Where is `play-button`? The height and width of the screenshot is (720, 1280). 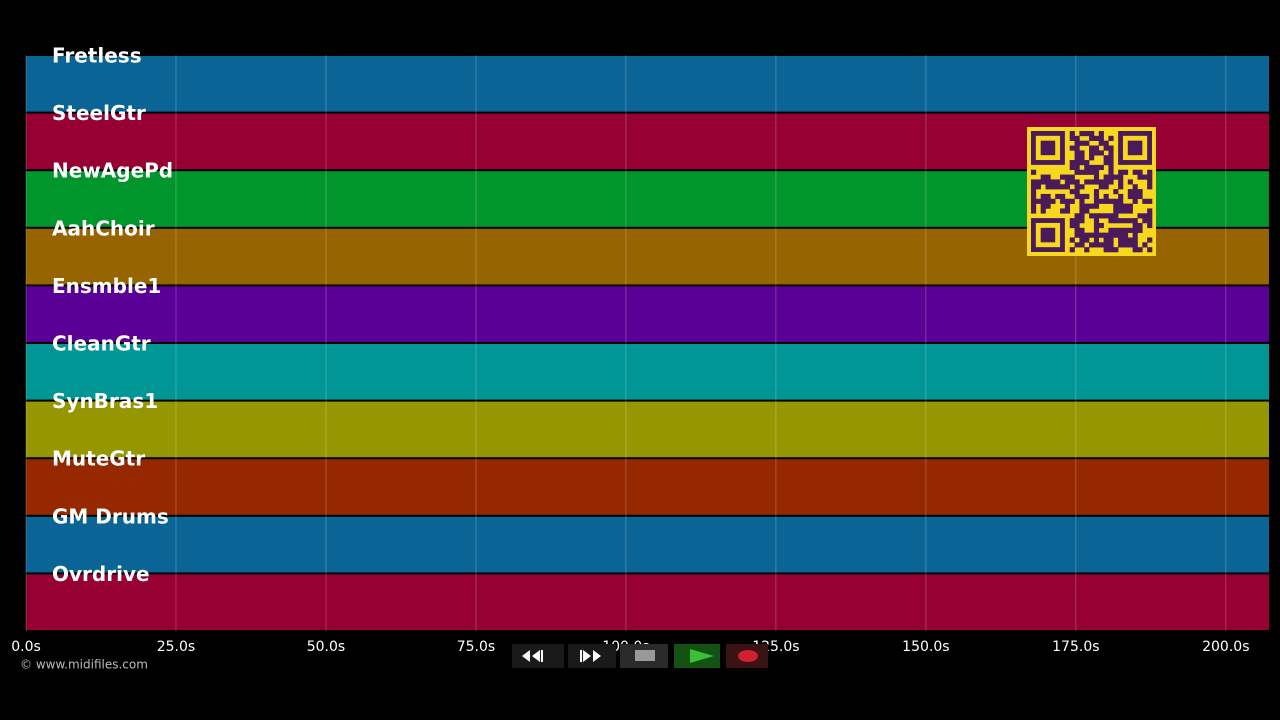
play-button is located at coordinates (697, 656).